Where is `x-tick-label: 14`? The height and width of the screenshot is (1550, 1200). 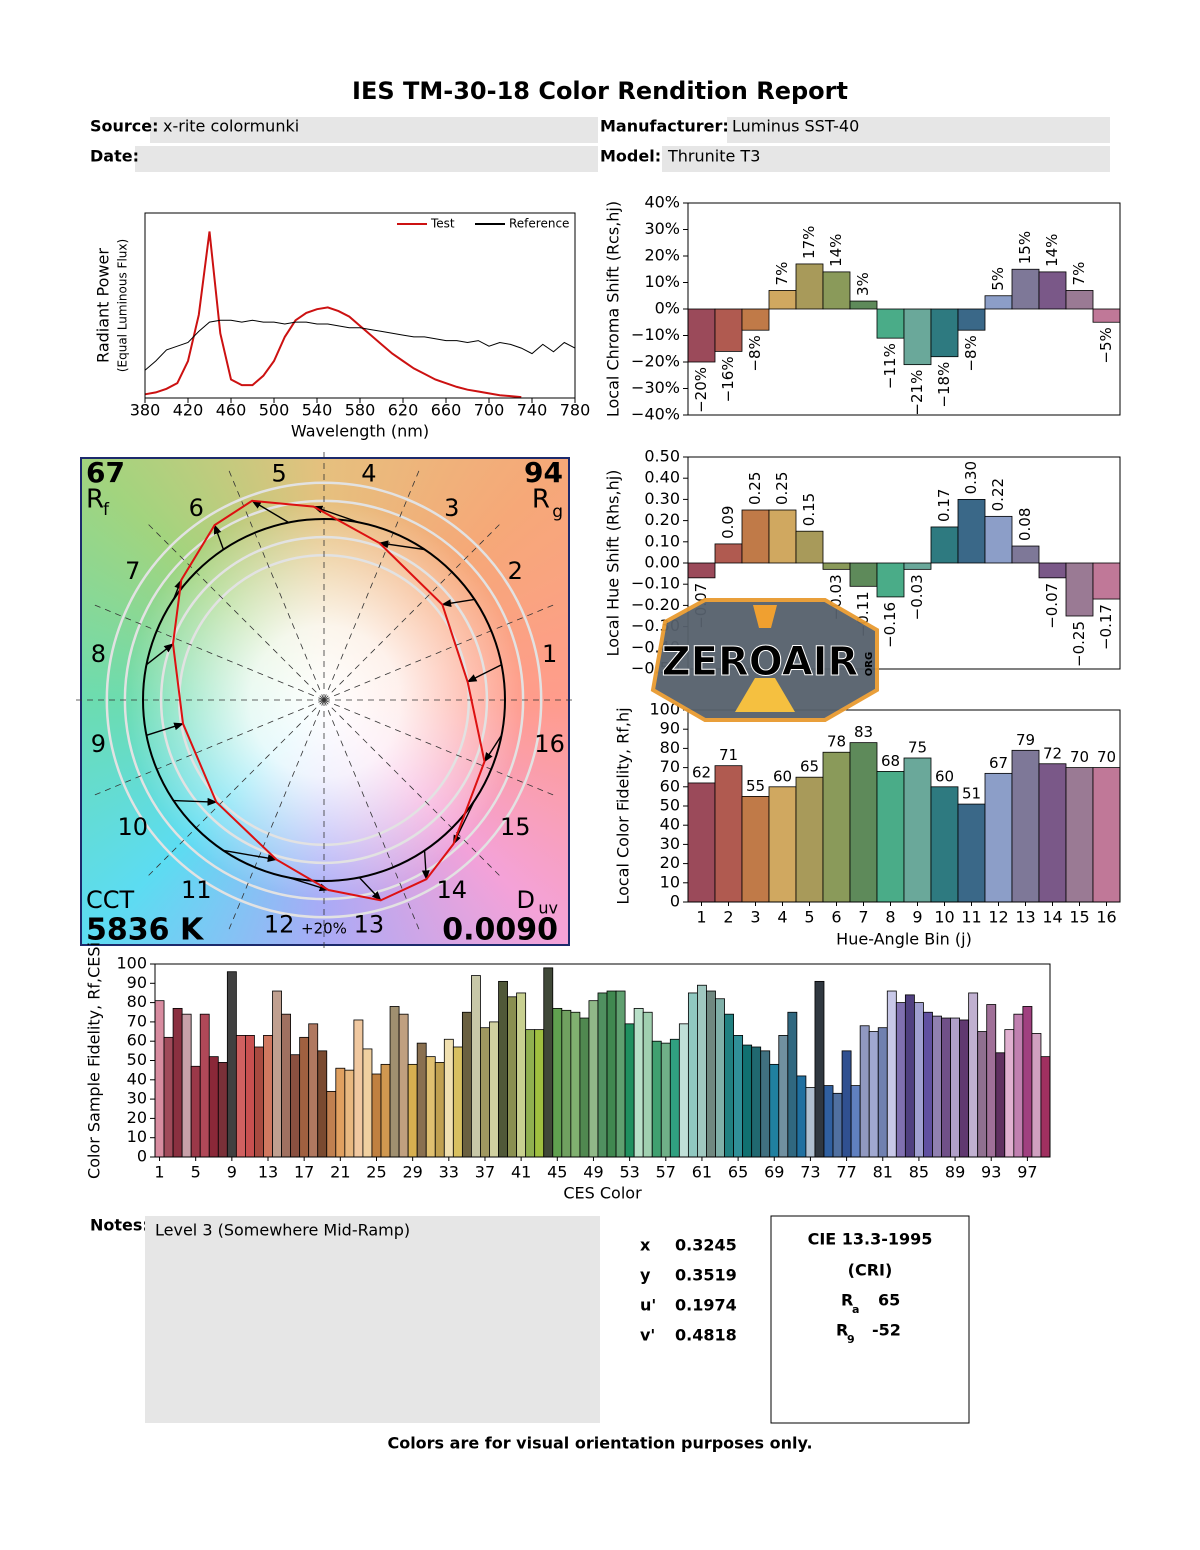 x-tick-label: 14 is located at coordinates (1052, 917).